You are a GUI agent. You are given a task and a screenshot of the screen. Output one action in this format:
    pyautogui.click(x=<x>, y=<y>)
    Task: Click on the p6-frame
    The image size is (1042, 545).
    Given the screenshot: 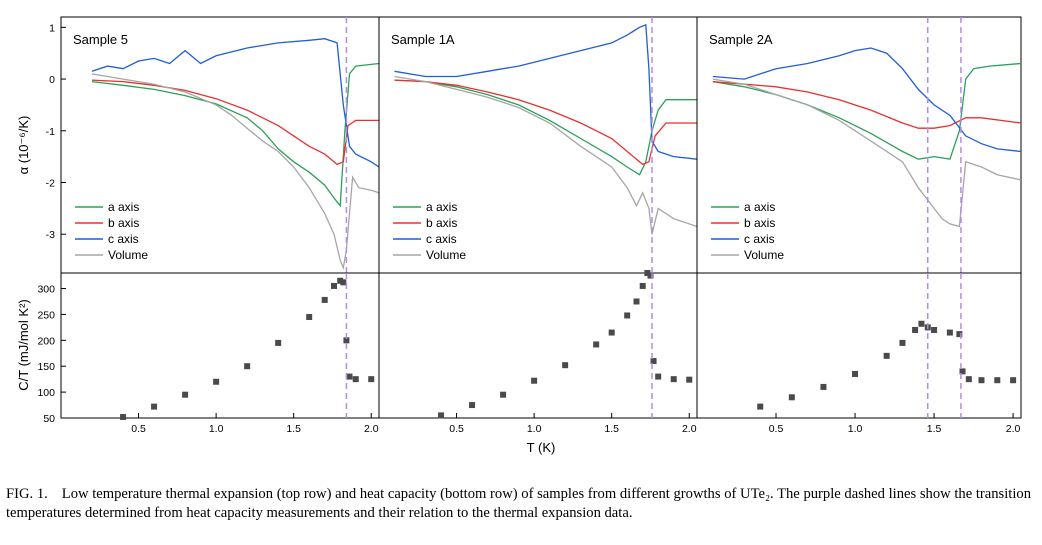 What is the action you would take?
    pyautogui.click(x=859, y=345)
    